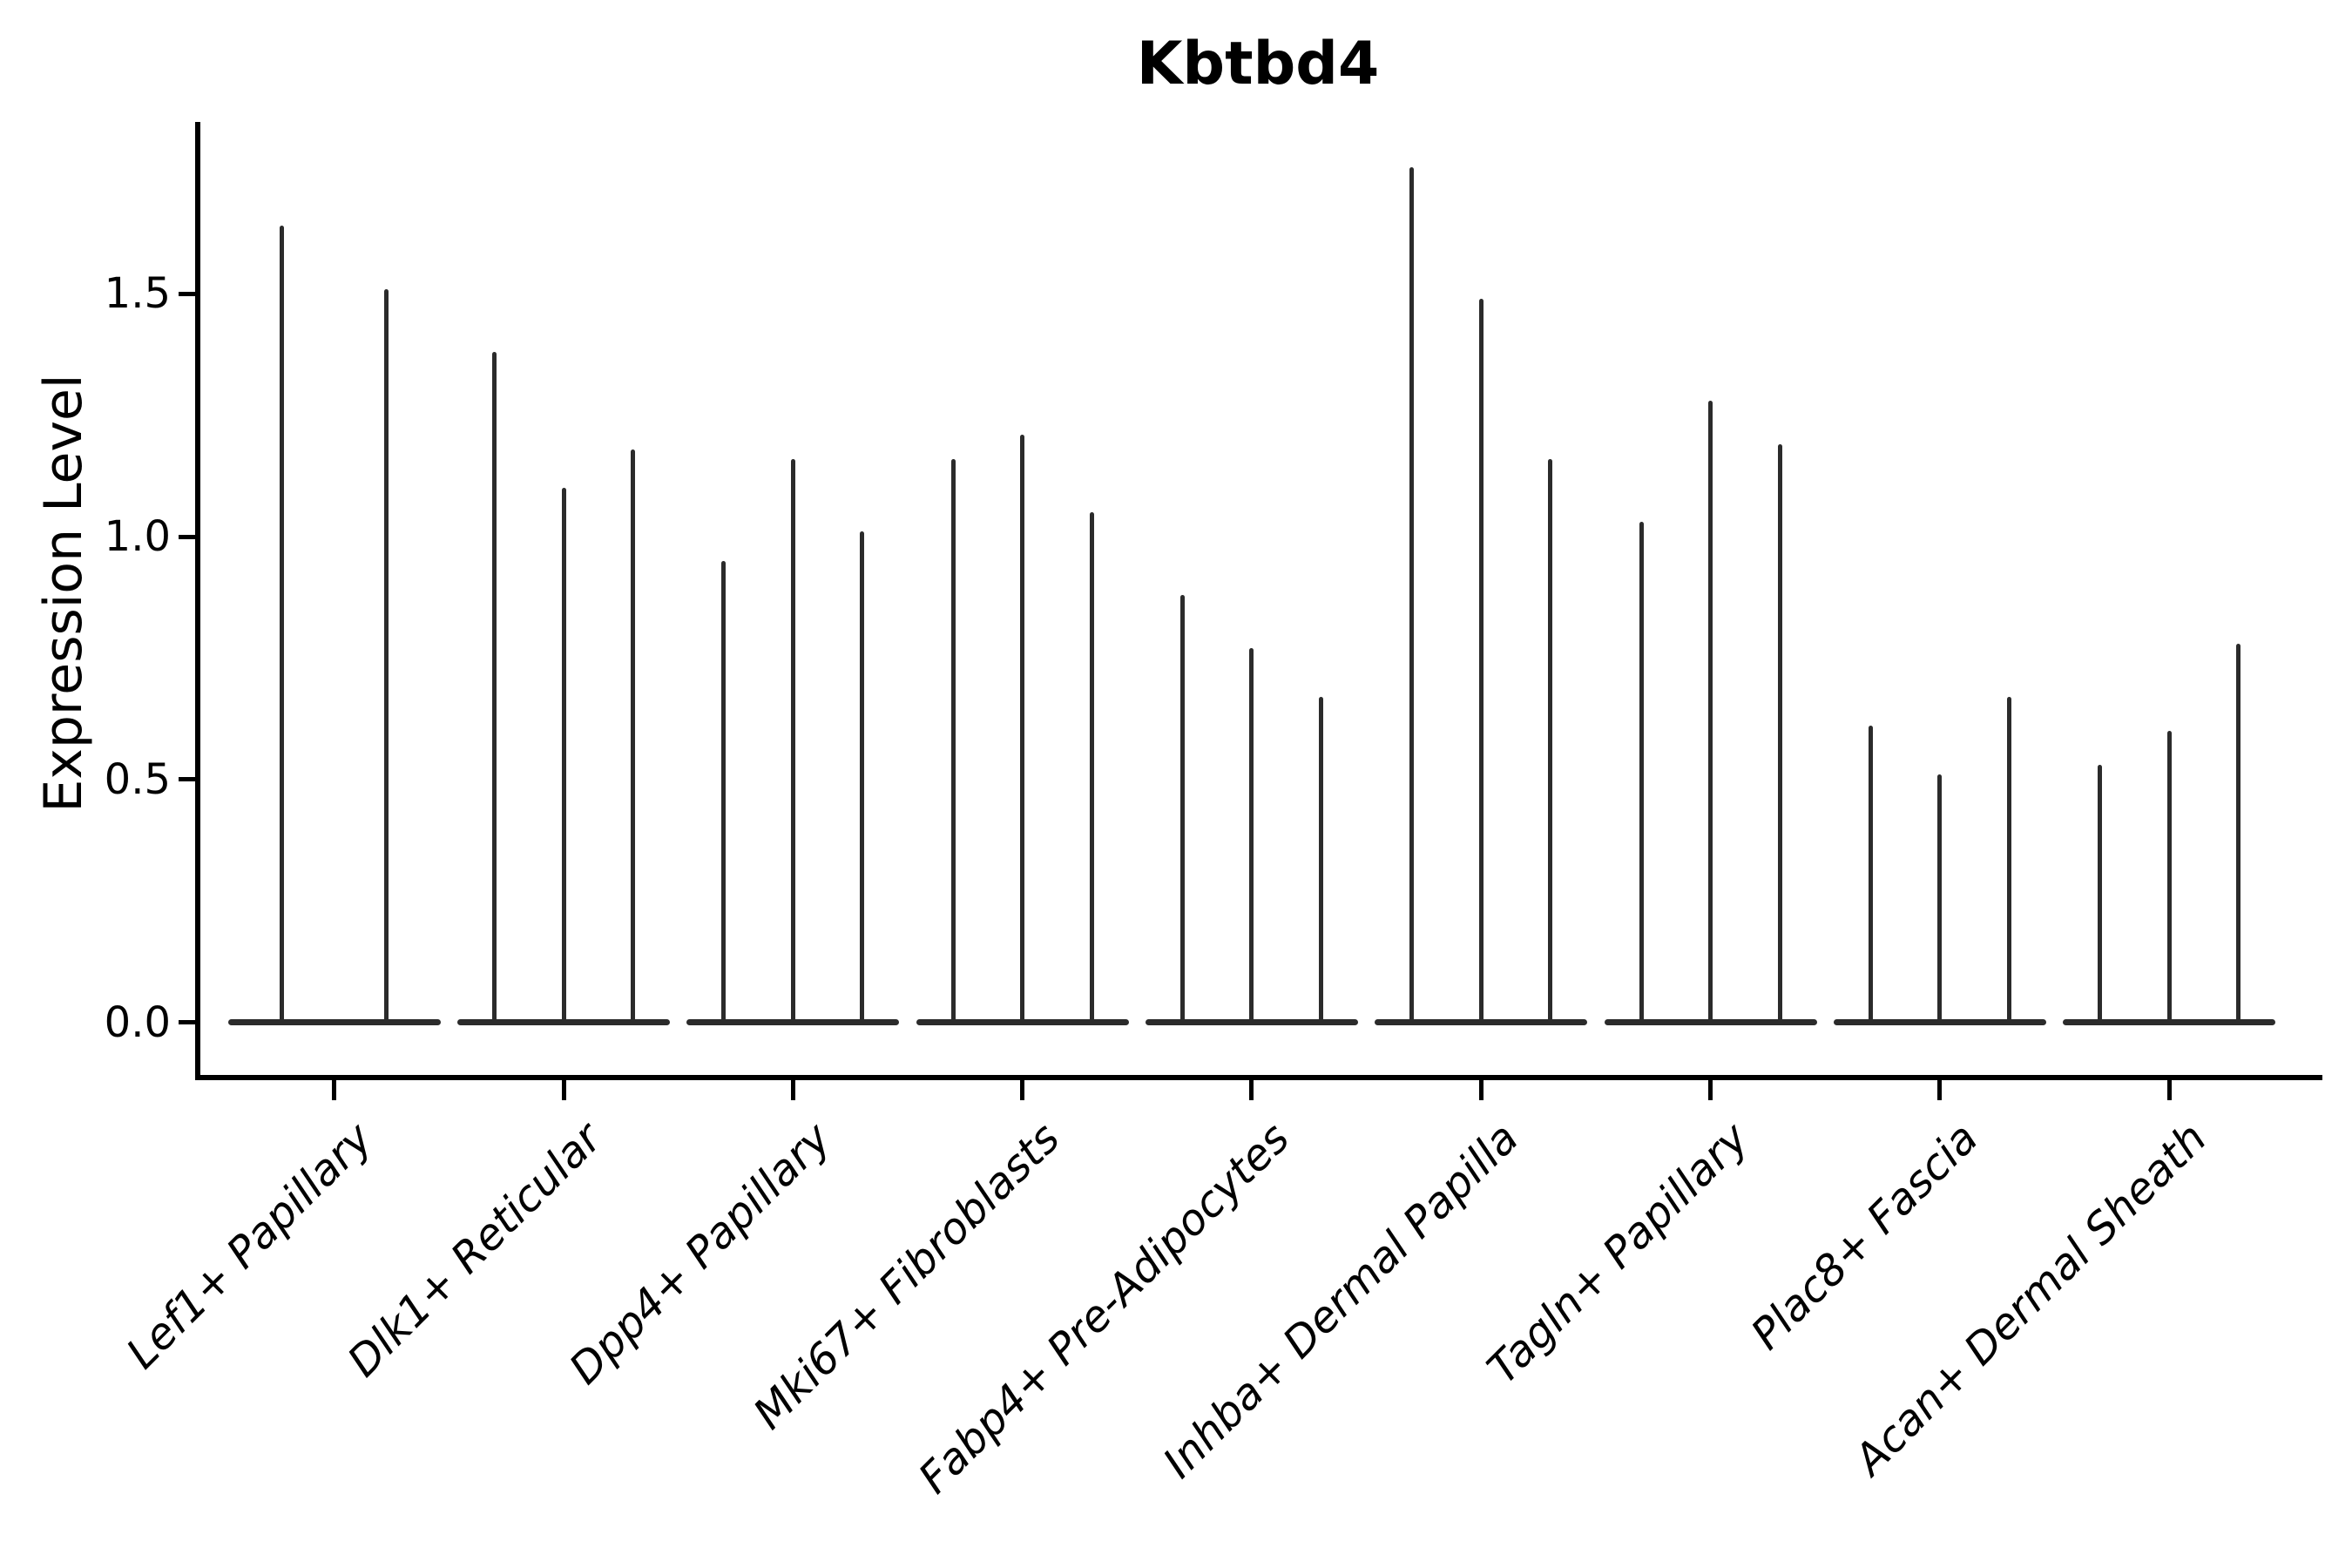 Image resolution: width=2352 pixels, height=1568 pixels. What do you see at coordinates (137, 779) in the screenshot?
I see `y-axis-tick-label: 0.5` at bounding box center [137, 779].